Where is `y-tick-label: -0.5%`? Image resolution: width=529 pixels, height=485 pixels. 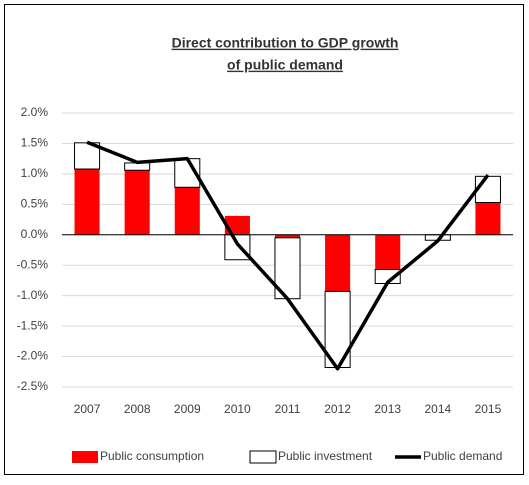
y-tick-label: -0.5% is located at coordinates (33, 264).